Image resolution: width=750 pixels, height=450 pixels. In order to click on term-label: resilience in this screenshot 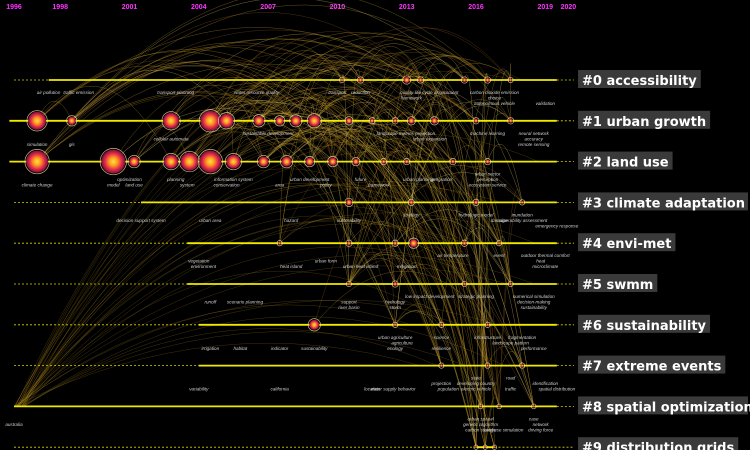, I will do `click(442, 348)`.